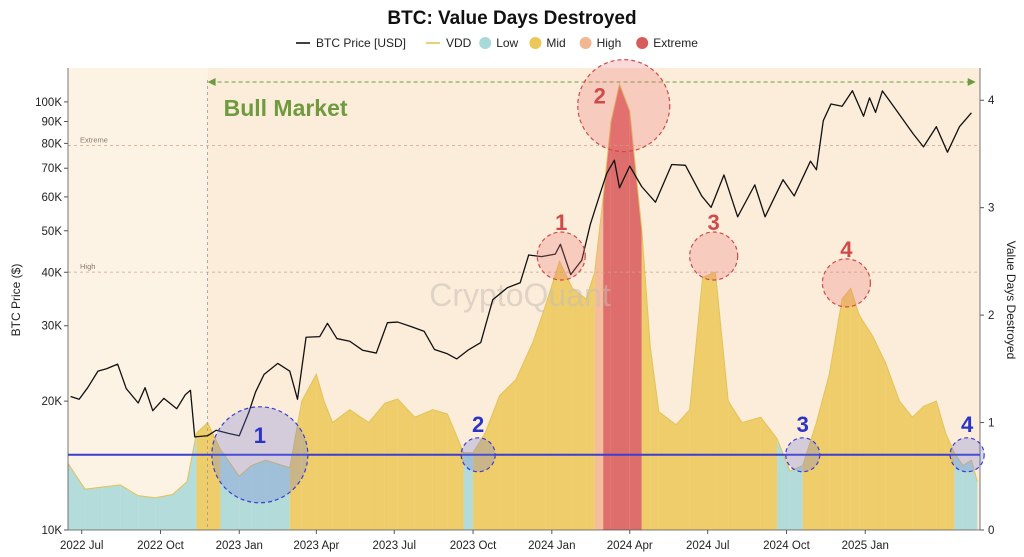 The width and height of the screenshot is (1024, 557). What do you see at coordinates (160, 546) in the screenshot?
I see `x-tick-label: 2022 Oct` at bounding box center [160, 546].